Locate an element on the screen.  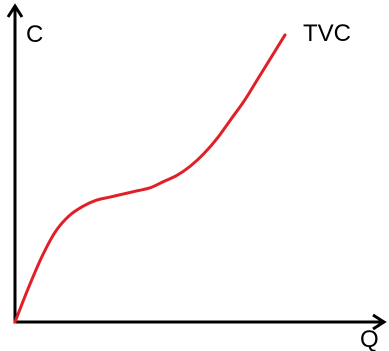
x-axis-arrow is located at coordinates (379, 322).